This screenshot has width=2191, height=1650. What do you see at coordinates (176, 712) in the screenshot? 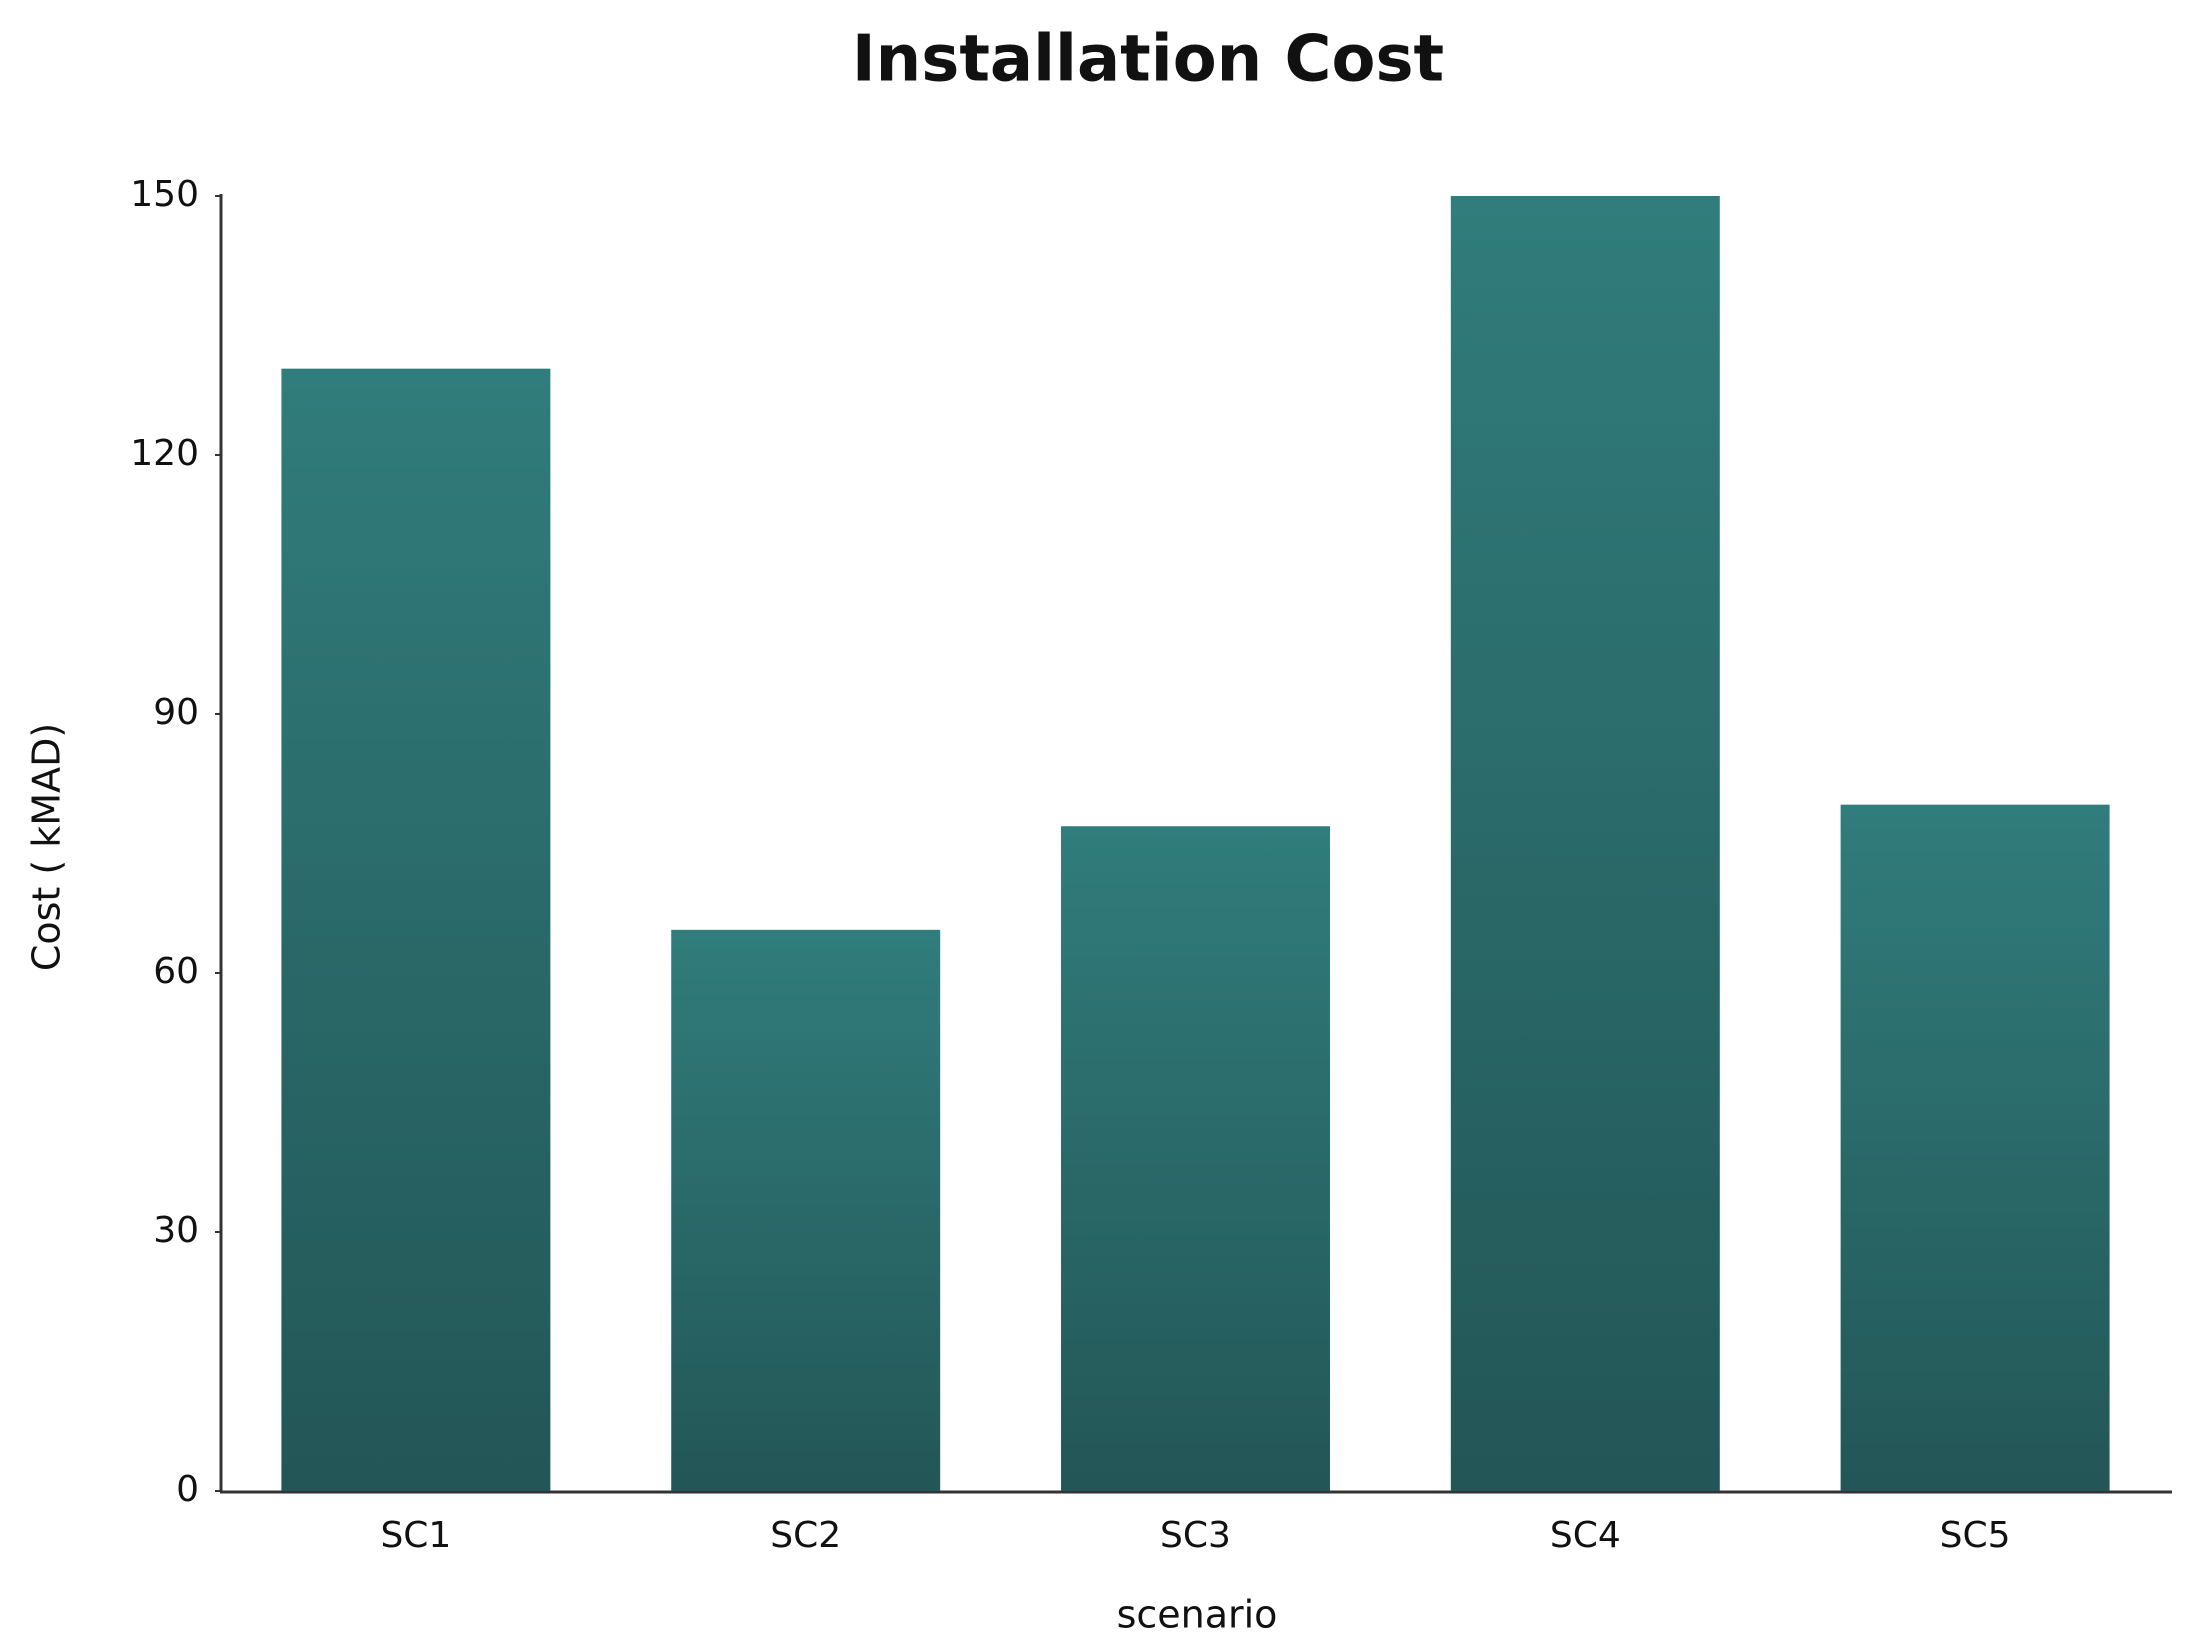
I see `y-tick-label: 90` at bounding box center [176, 712].